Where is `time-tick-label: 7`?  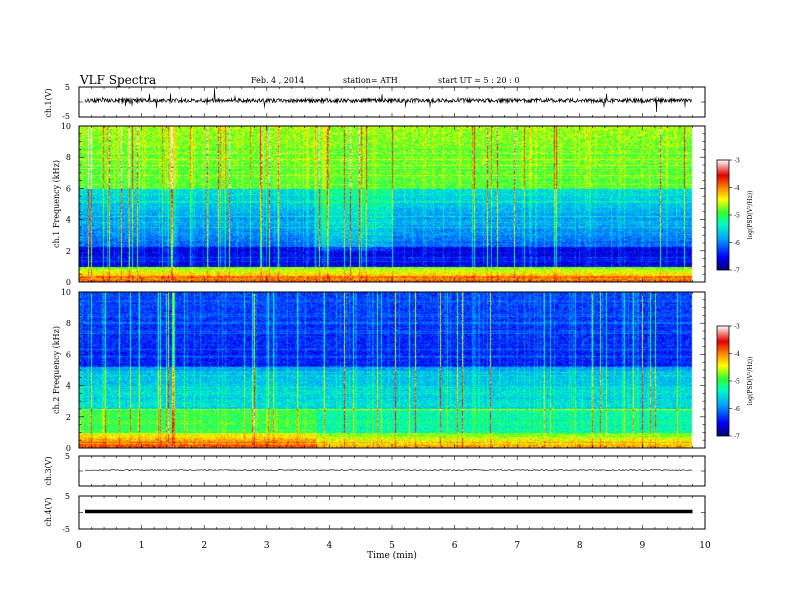
time-tick-label: 7 is located at coordinates (517, 546).